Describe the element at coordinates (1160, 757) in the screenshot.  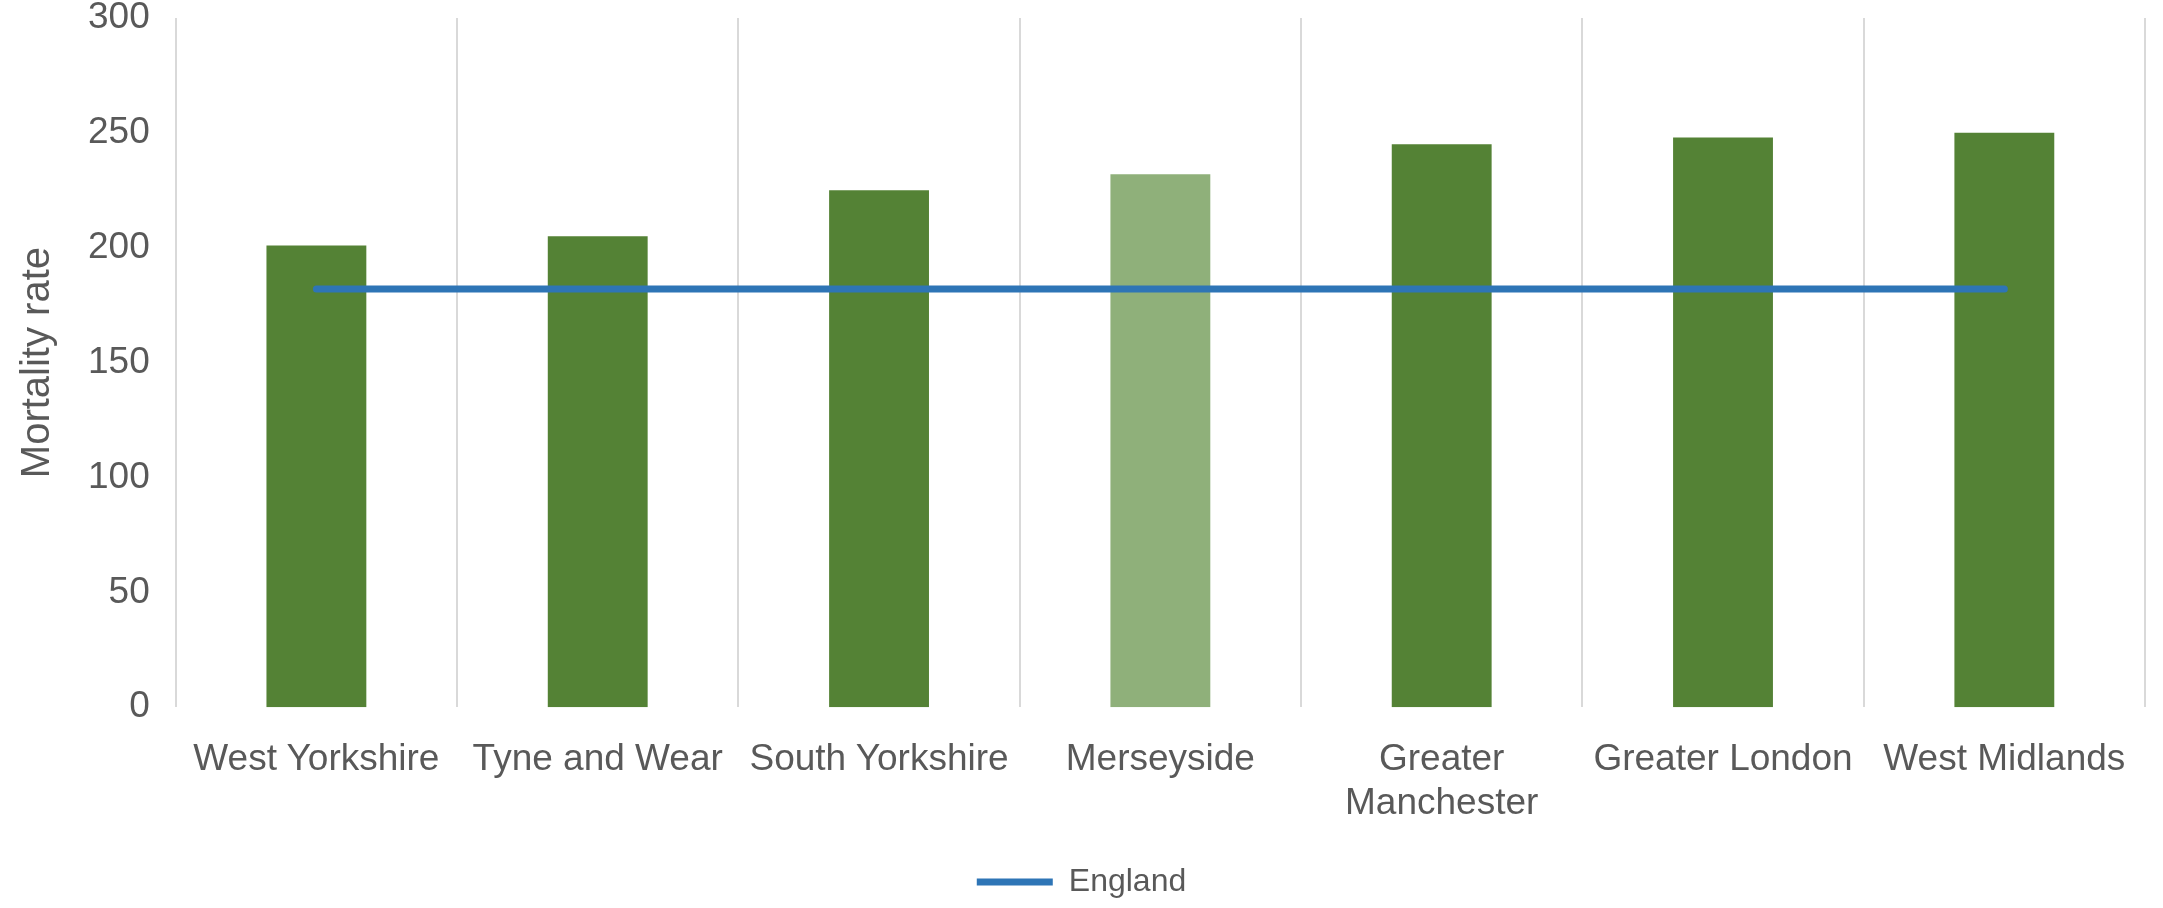
I see `x-tick-label: Merseyside` at that location.